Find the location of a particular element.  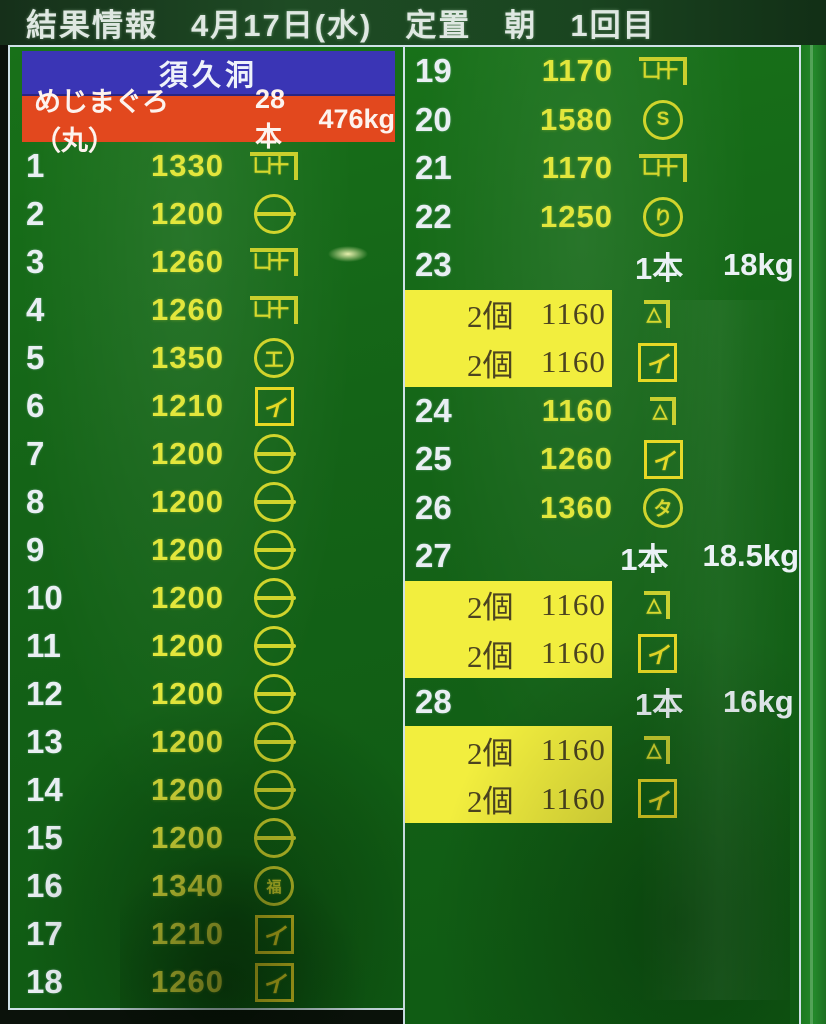

lot-number: 7 is located at coordinates (35, 453).